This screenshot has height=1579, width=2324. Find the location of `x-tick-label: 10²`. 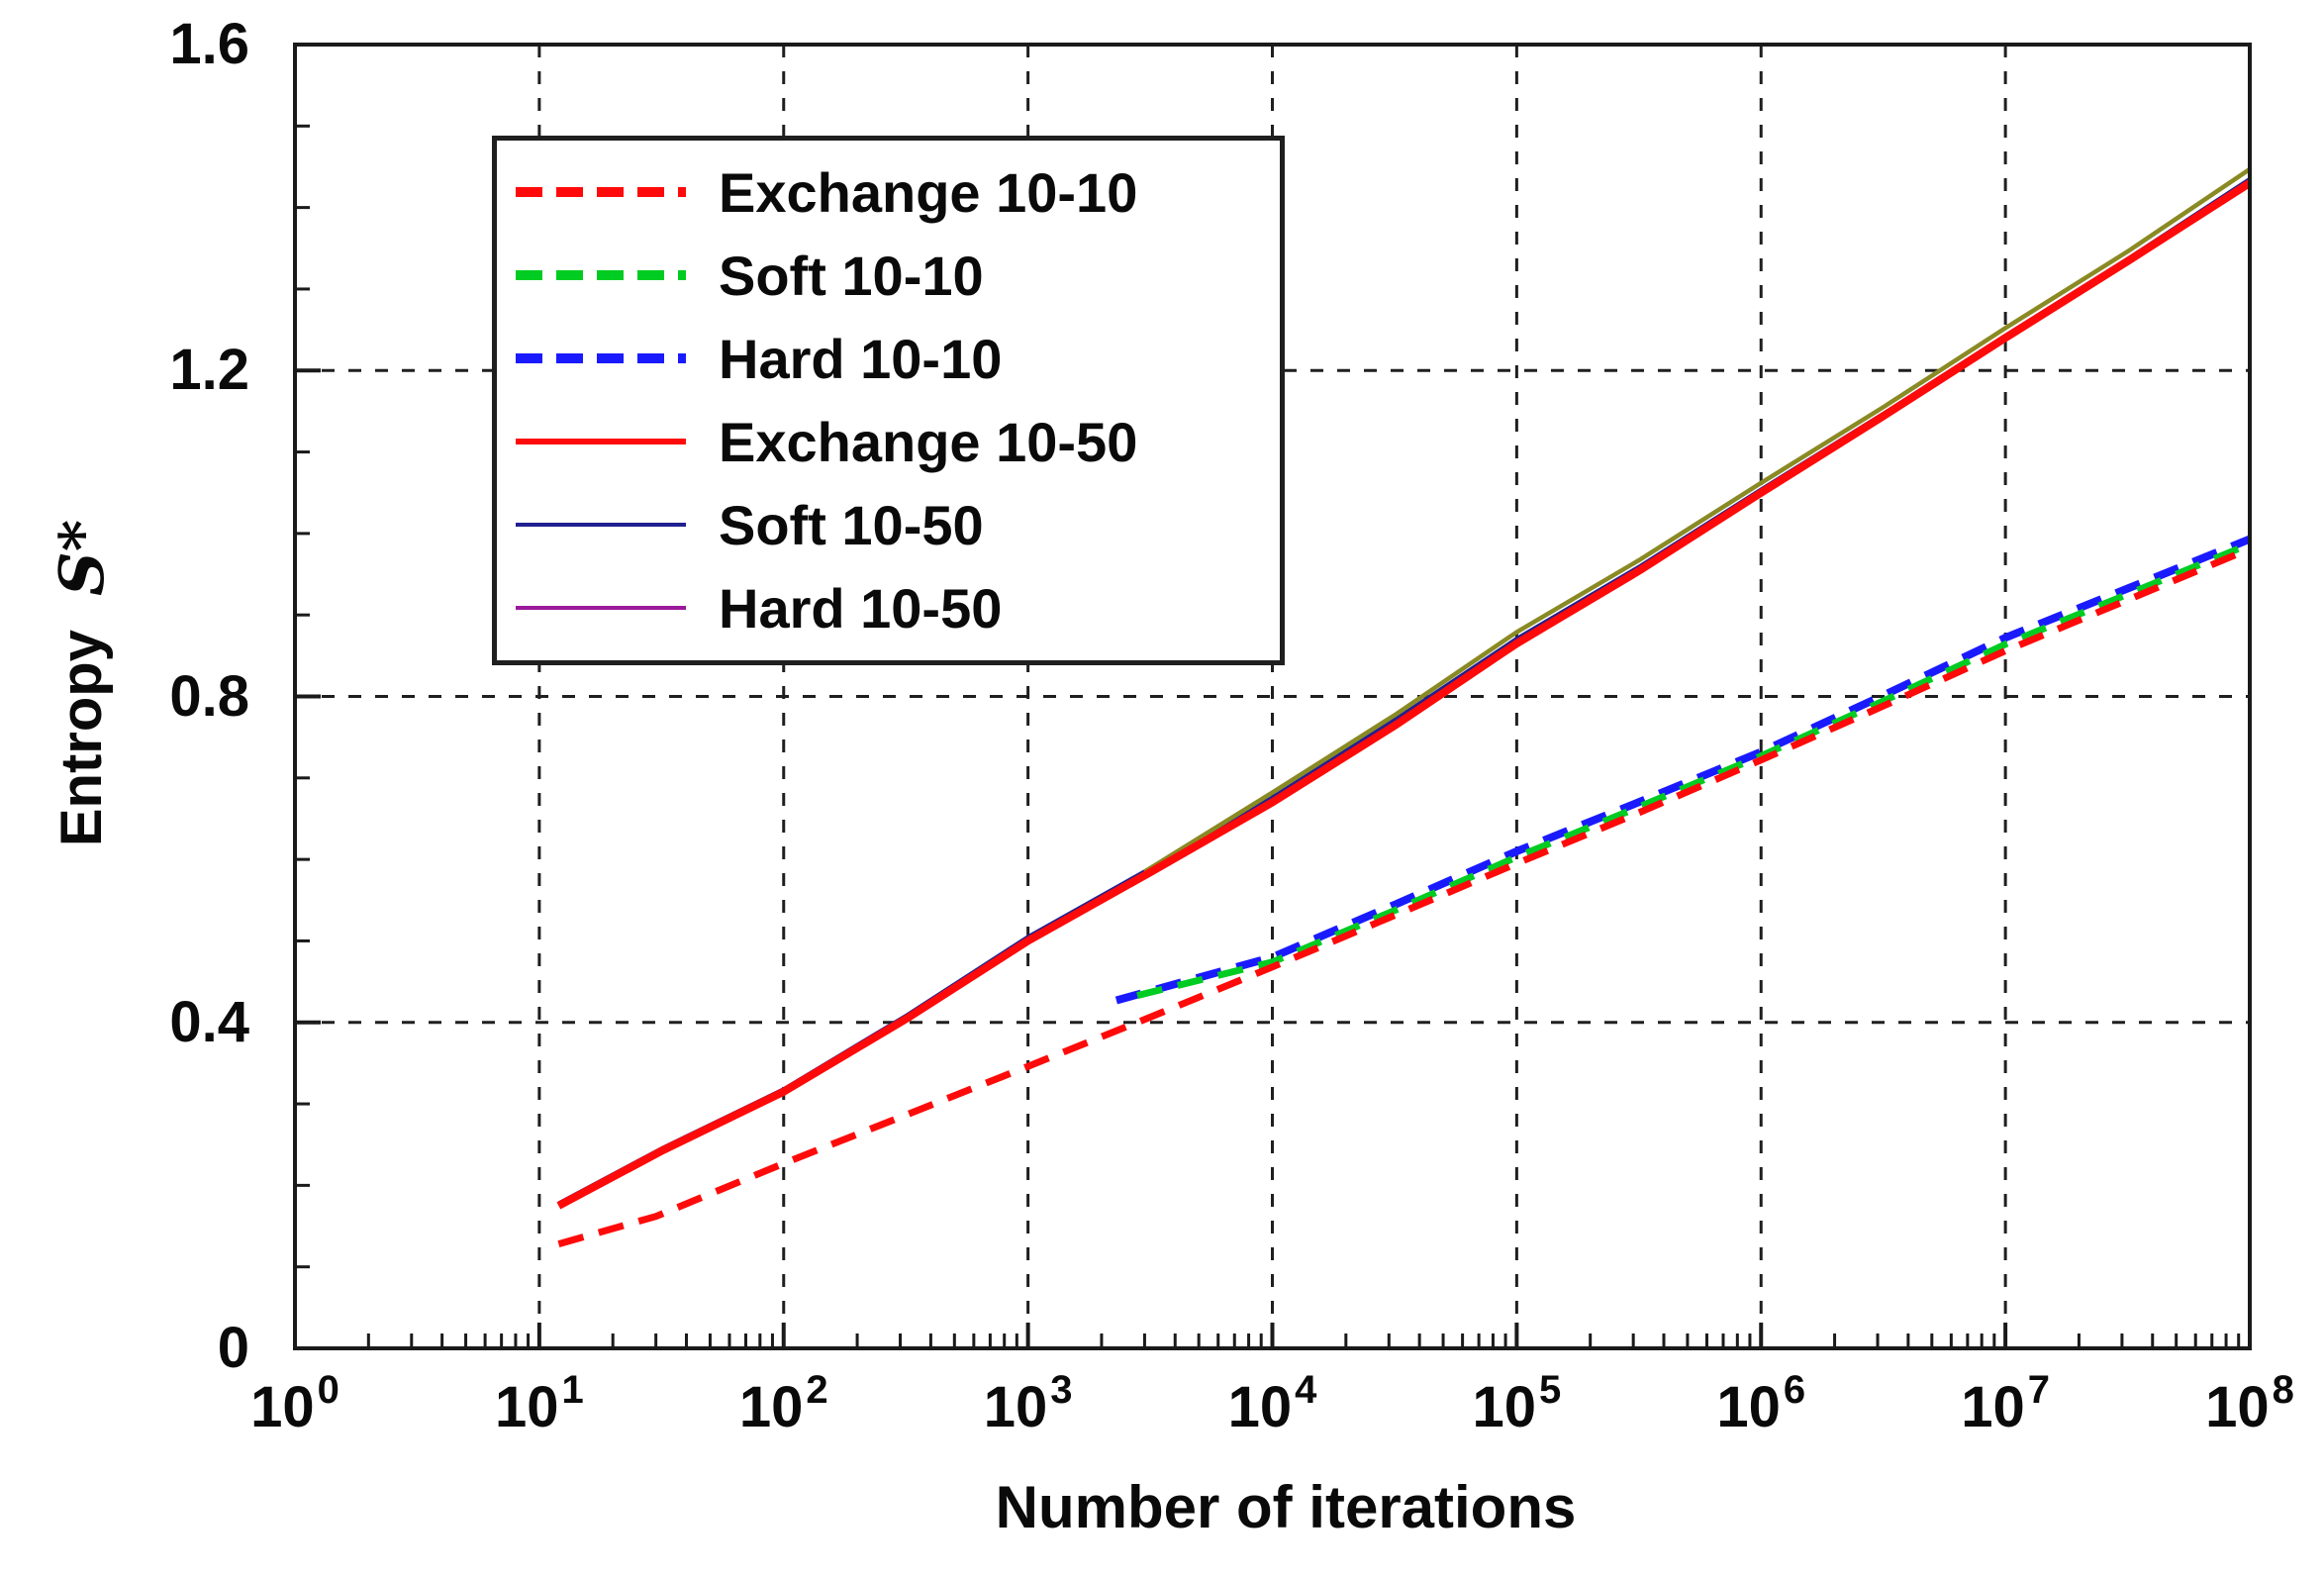

x-tick-label: 10² is located at coordinates (783, 1406).